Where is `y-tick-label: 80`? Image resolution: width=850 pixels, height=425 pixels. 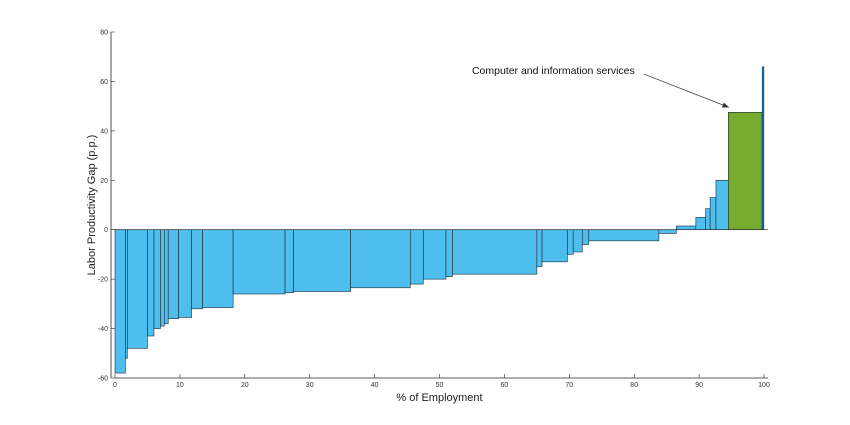 y-tick-label: 80 is located at coordinates (104, 33).